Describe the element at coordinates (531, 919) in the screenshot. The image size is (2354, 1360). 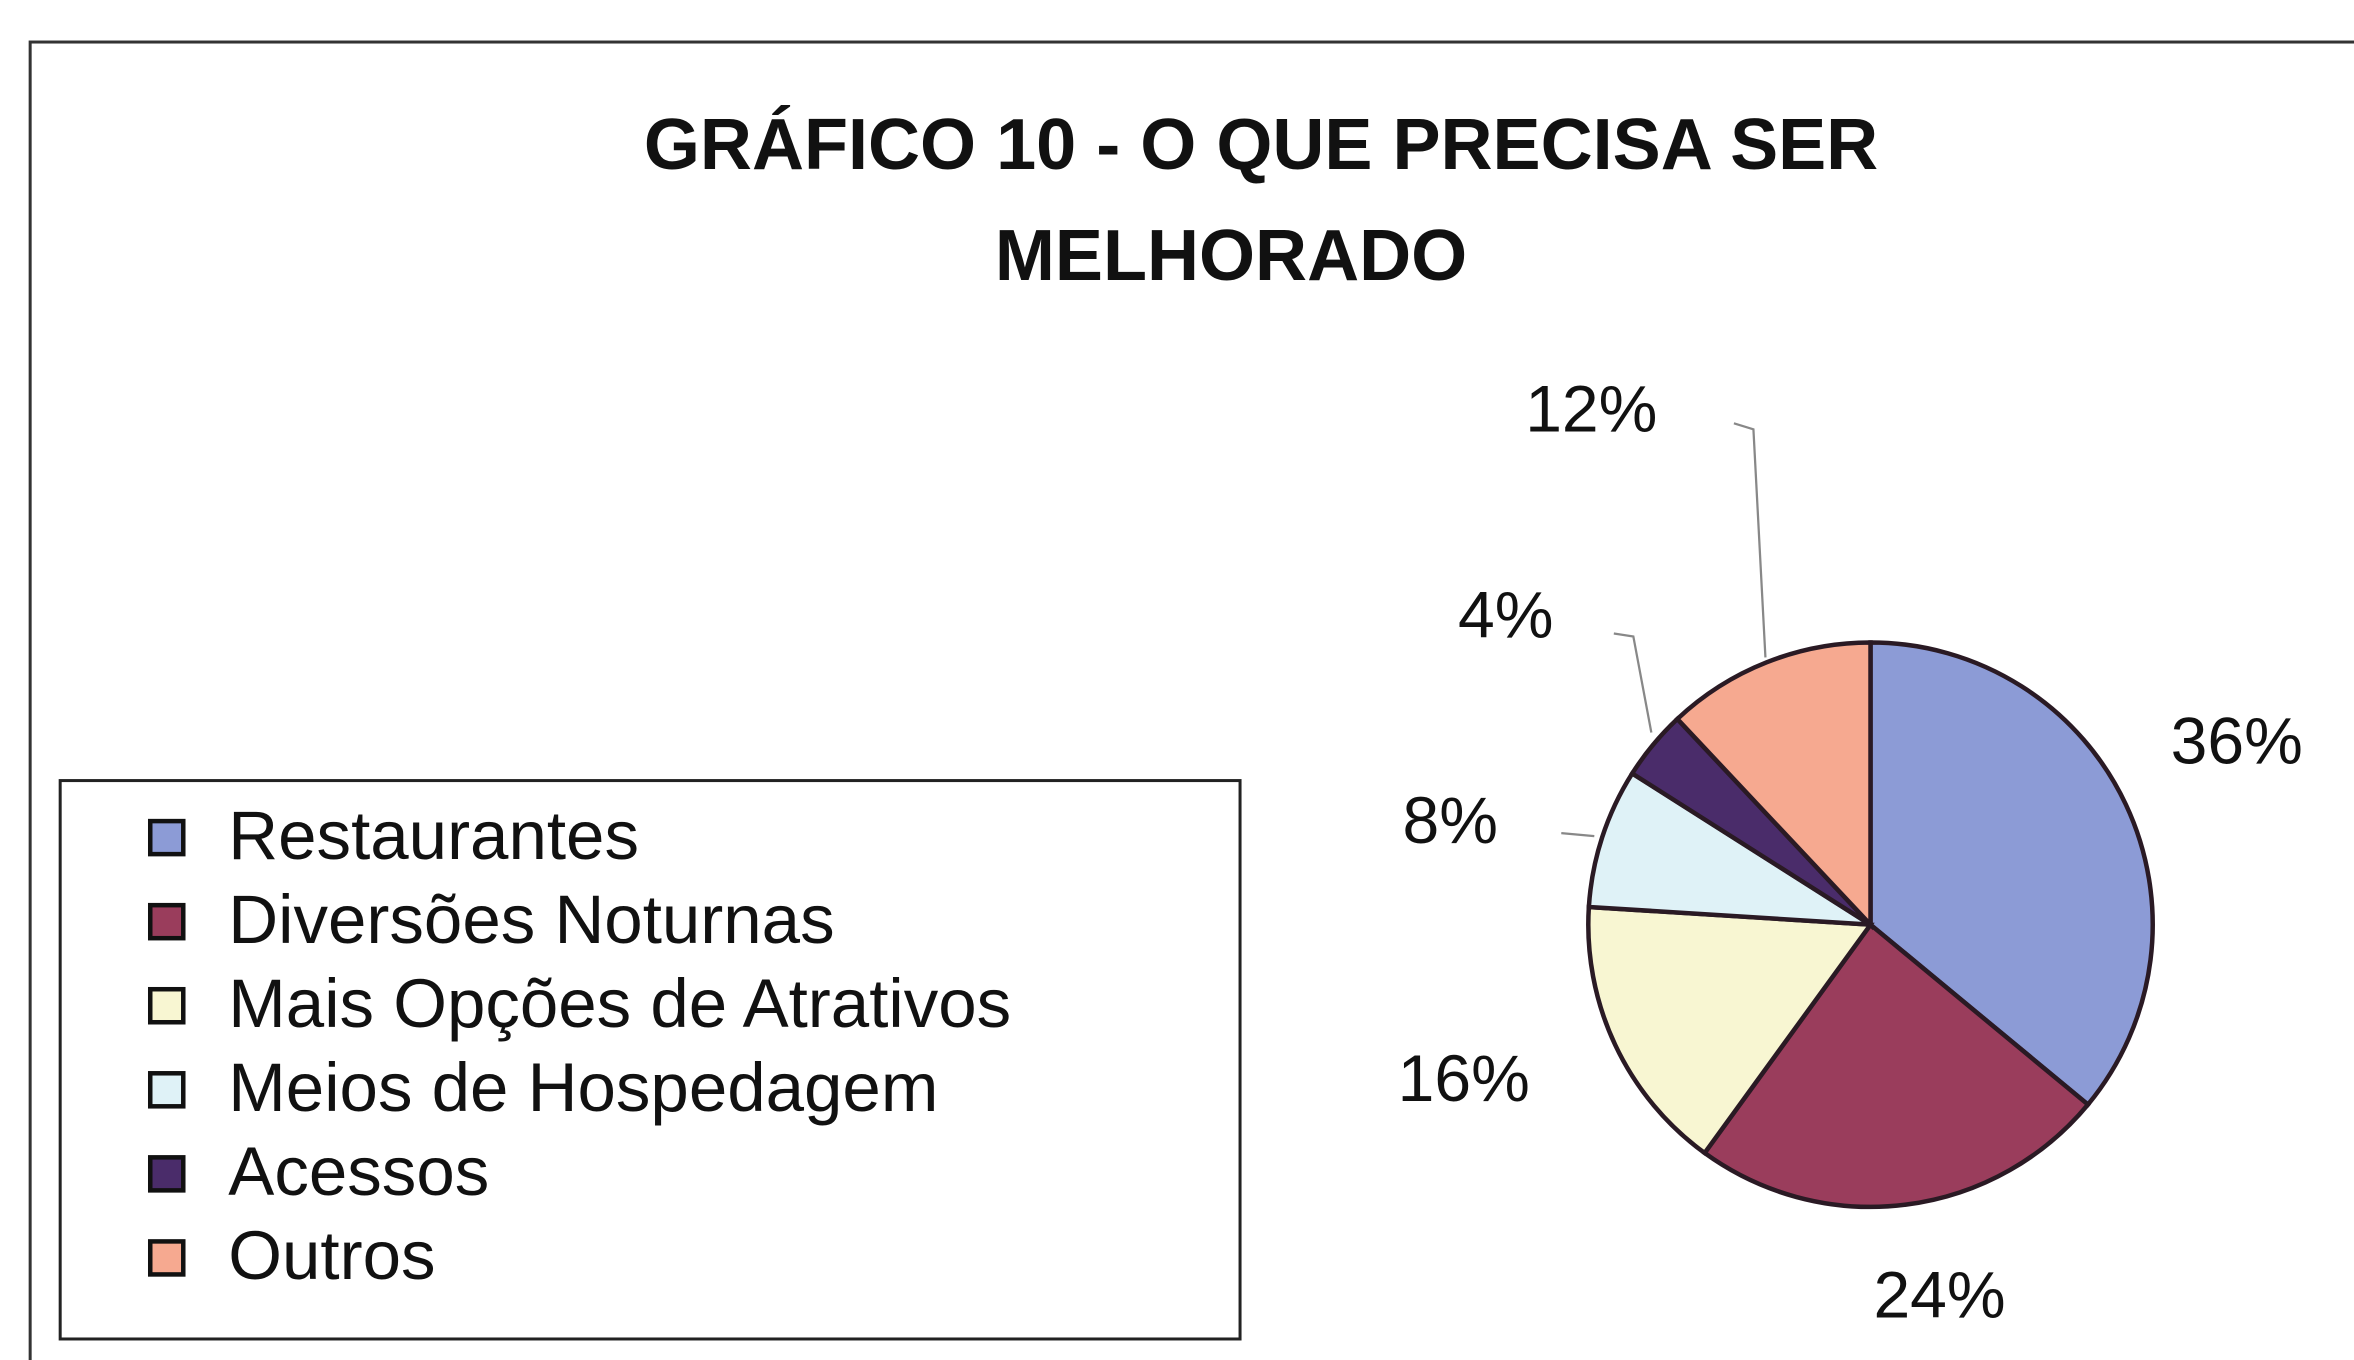
I see `legend-label: Diversões Noturnas` at that location.